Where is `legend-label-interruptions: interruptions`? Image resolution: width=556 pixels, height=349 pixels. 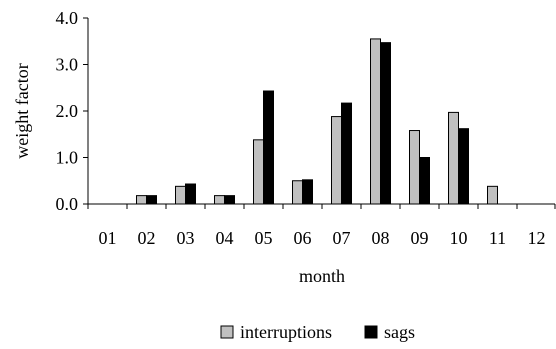 legend-label-interruptions: interruptions is located at coordinates (286, 332).